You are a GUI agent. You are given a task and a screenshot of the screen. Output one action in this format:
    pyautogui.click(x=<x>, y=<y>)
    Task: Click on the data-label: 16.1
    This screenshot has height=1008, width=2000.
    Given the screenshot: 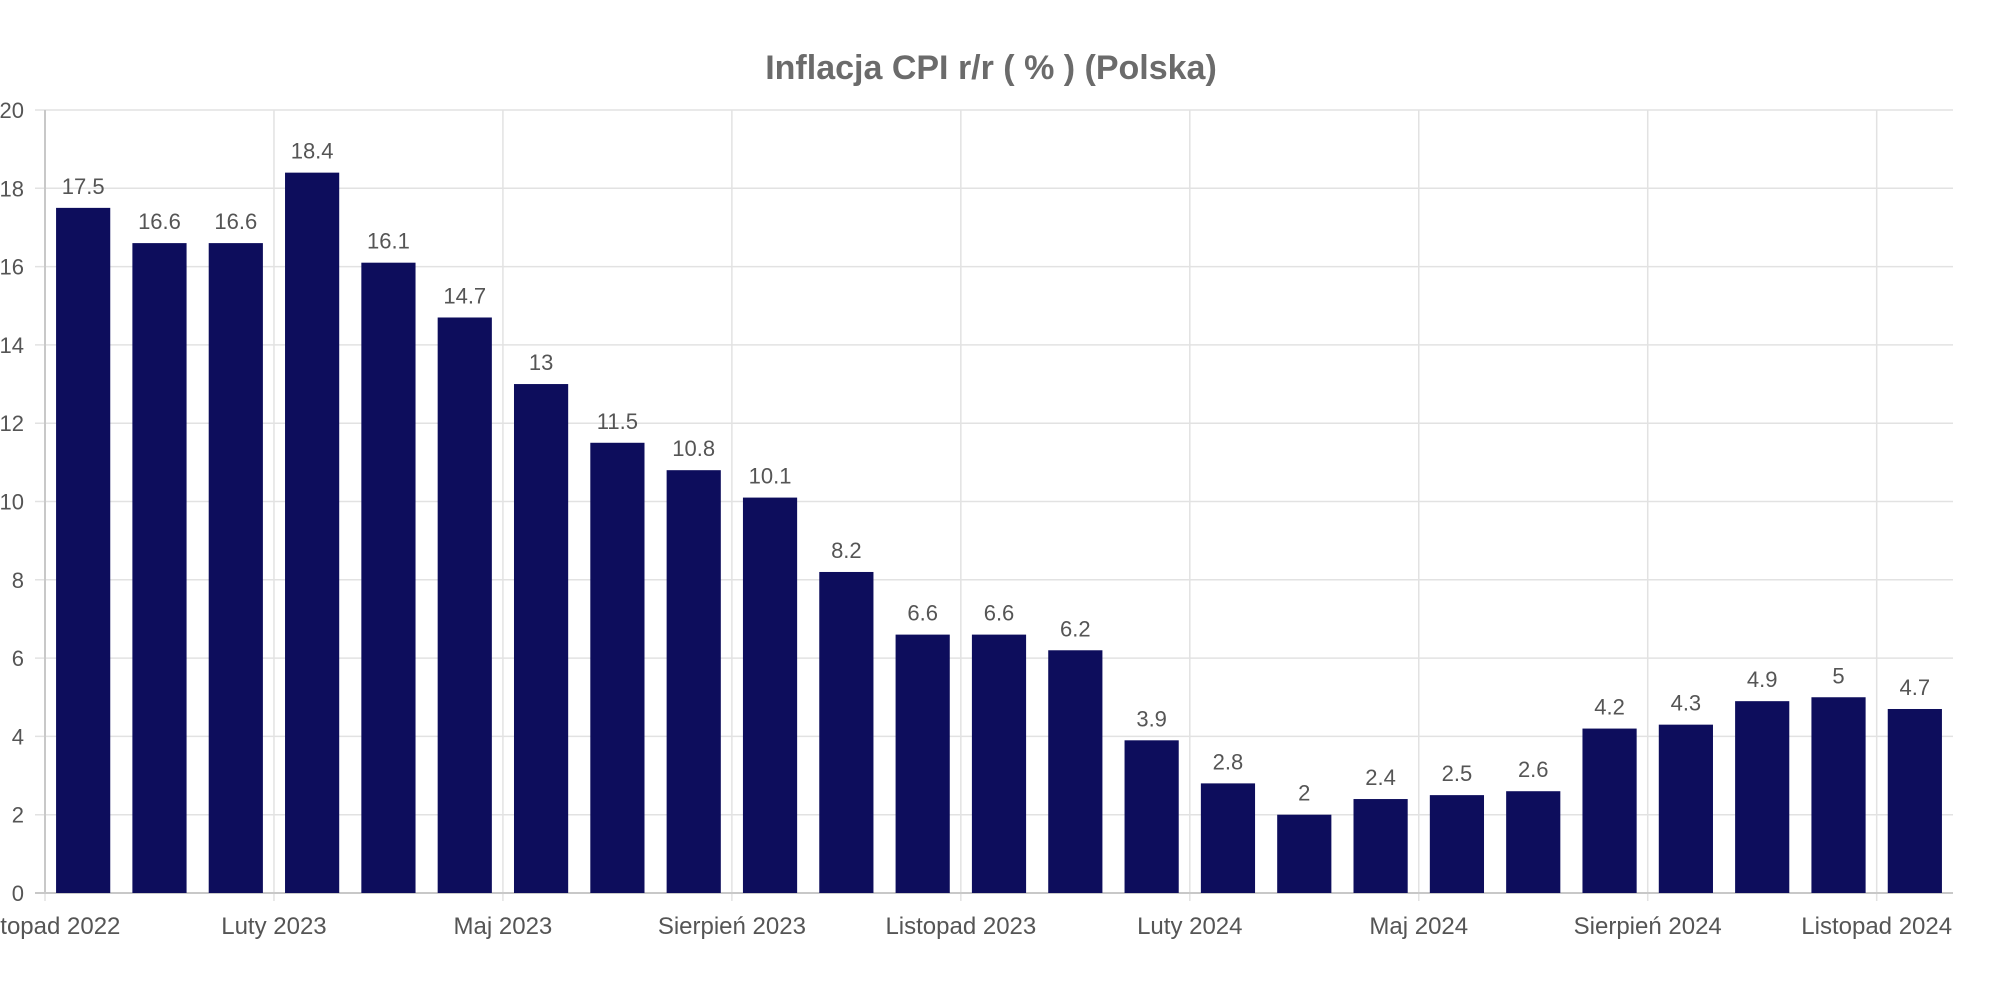 What is the action you would take?
    pyautogui.click(x=388, y=241)
    